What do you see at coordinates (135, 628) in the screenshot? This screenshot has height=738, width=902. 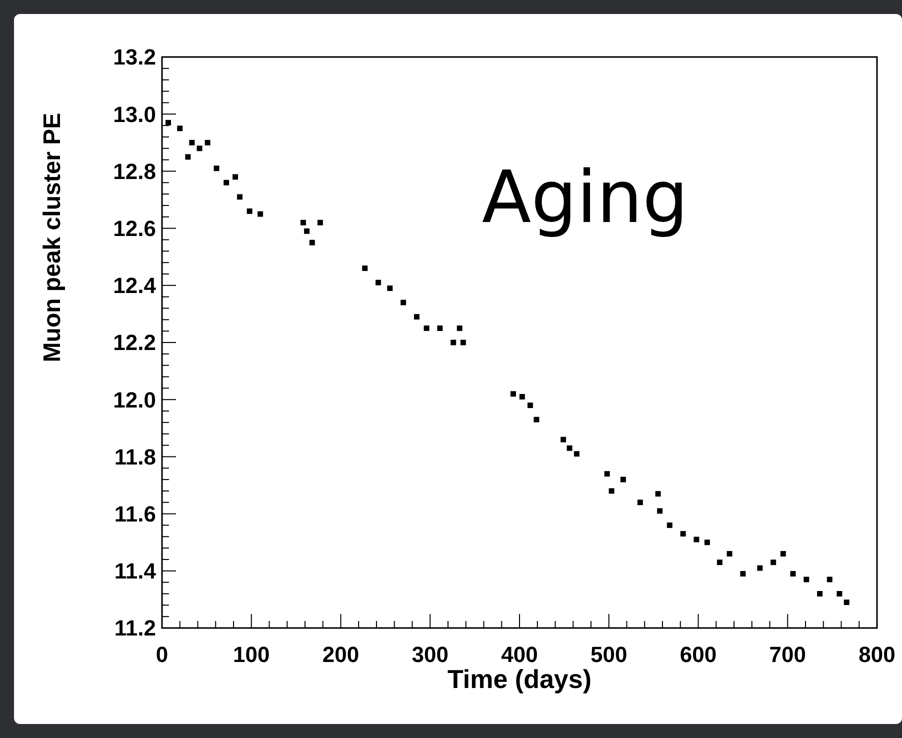 I see `y-tick-label: 11.2` at bounding box center [135, 628].